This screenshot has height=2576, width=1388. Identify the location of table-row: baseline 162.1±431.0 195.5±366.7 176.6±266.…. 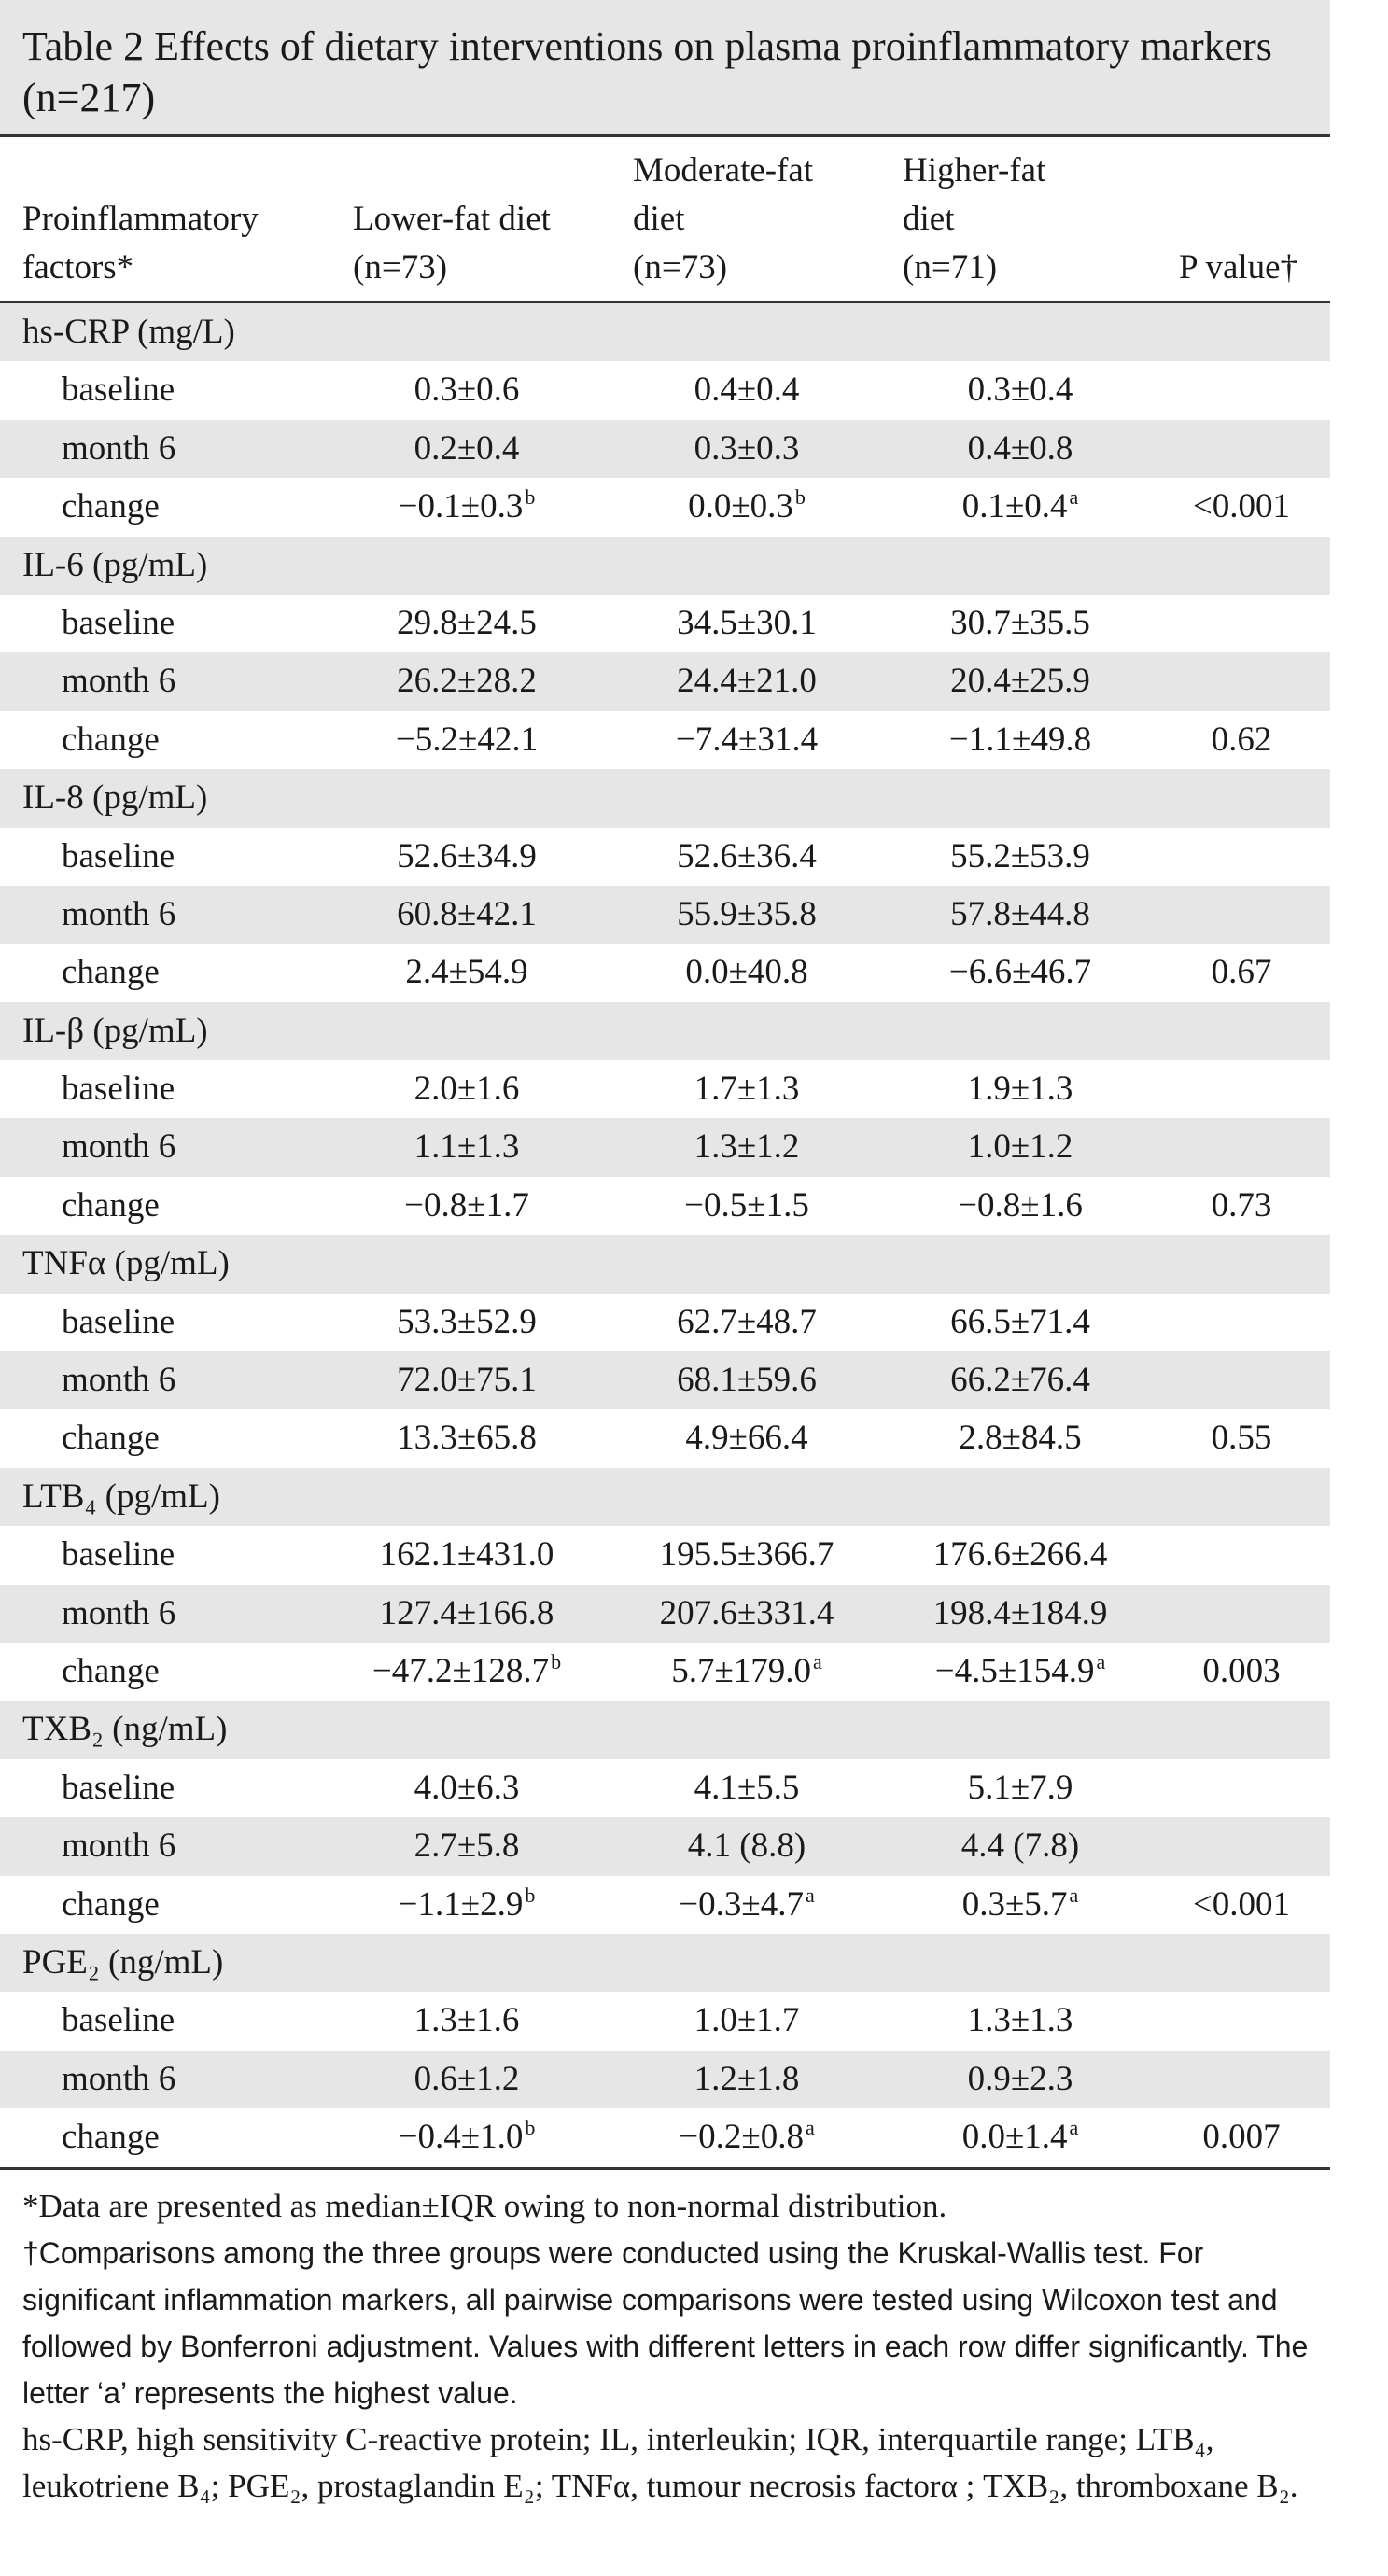
(665, 1555).